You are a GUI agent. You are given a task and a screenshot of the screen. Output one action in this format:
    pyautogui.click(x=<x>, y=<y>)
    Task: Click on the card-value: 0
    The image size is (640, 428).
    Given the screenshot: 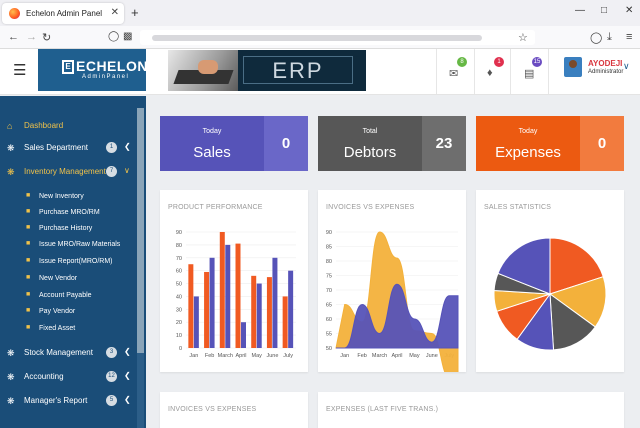 What is the action you would take?
    pyautogui.click(x=286, y=143)
    